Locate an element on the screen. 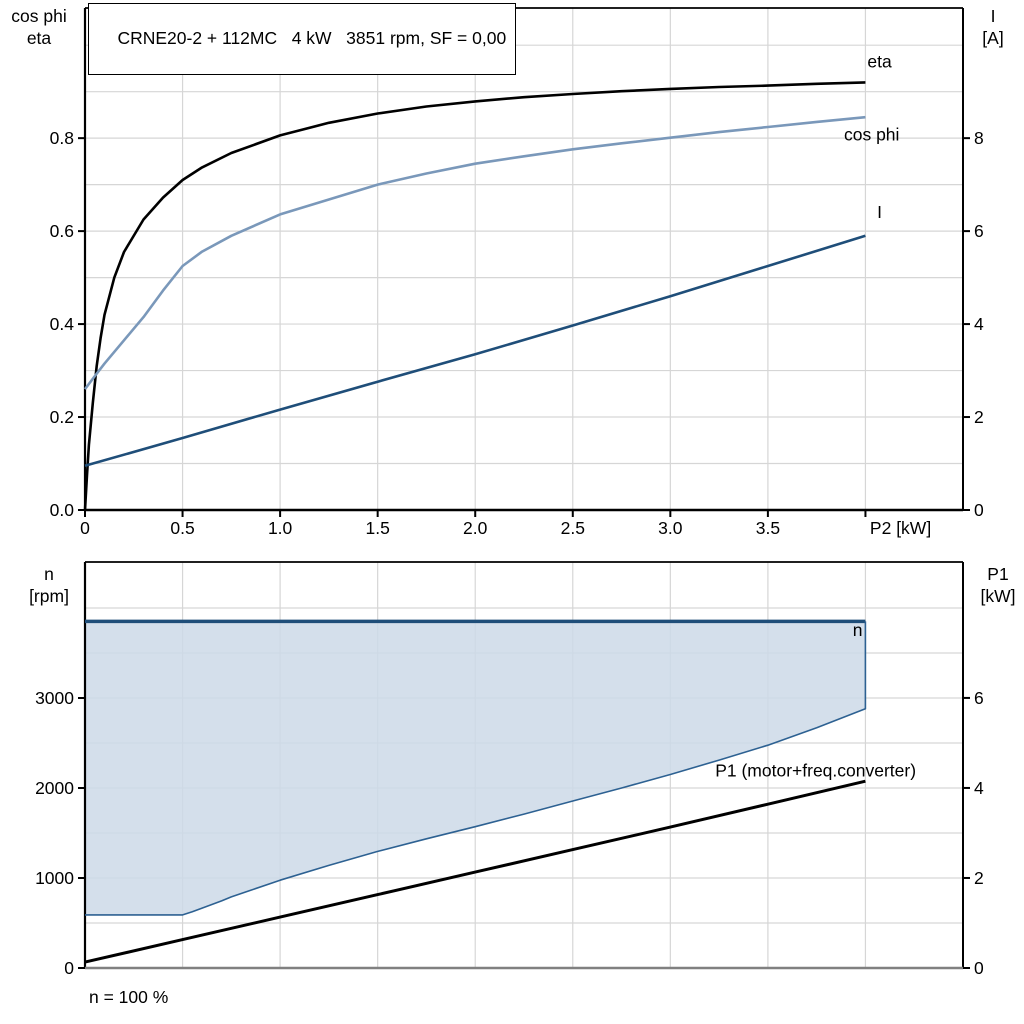 This screenshot has height=1024, width=1024. axis-title-speed-unit: [rpm] is located at coordinates (49, 596).